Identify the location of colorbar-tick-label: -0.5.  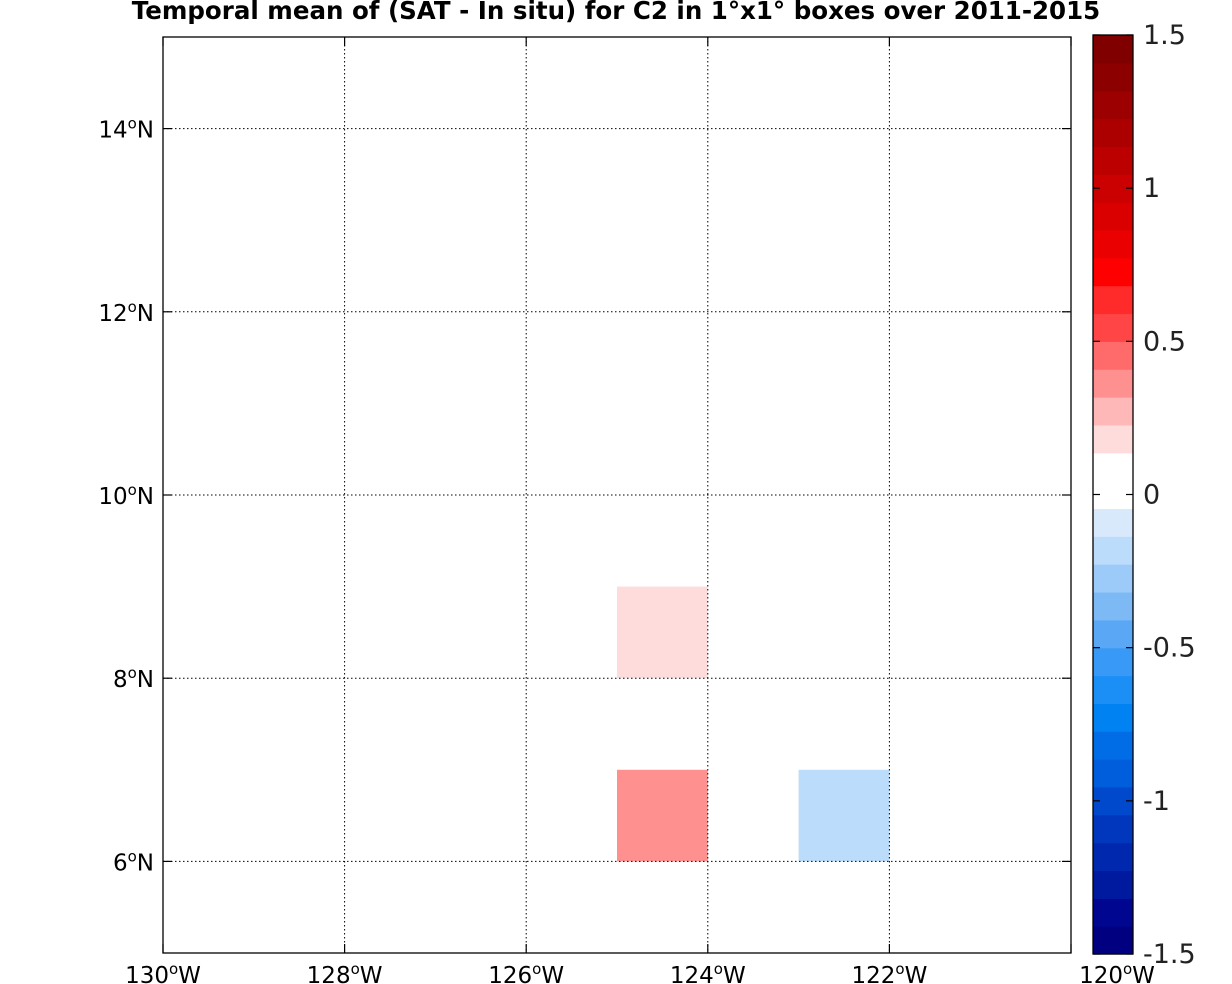
(1169, 648).